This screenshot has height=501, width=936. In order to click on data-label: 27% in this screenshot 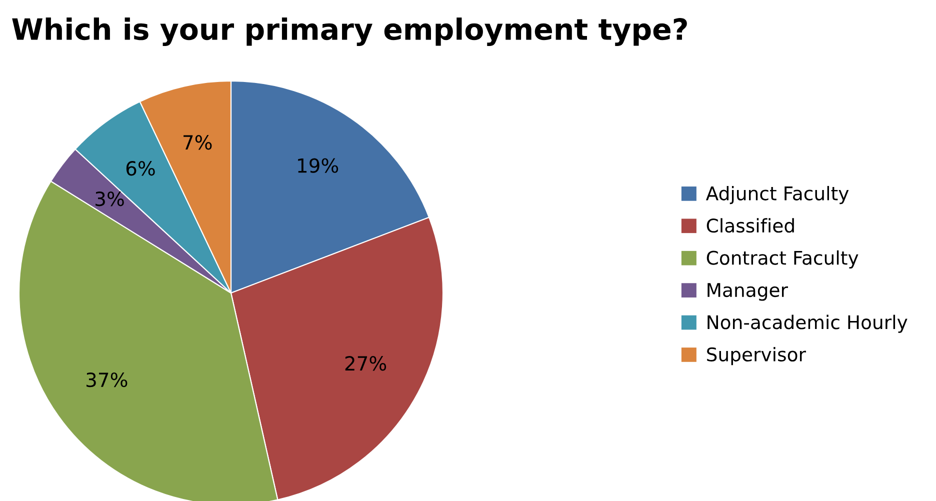, I will do `click(365, 363)`.